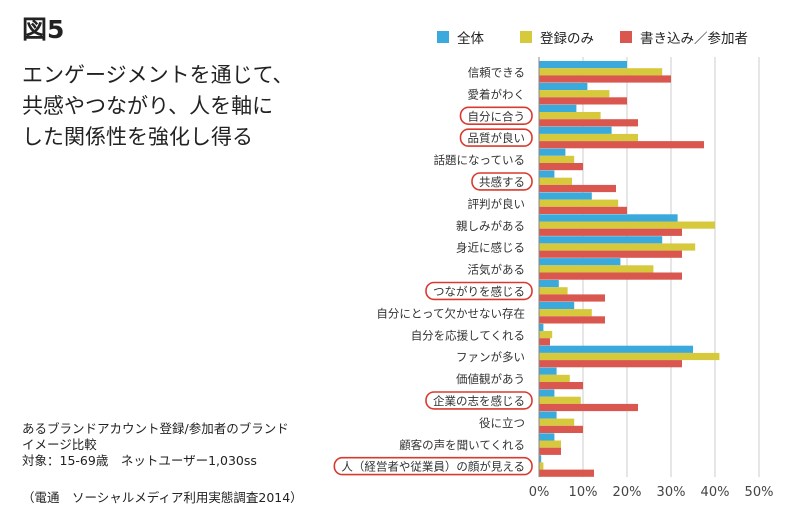 The image size is (800, 519). What do you see at coordinates (759, 492) in the screenshot?
I see `x-tick-label: 50%` at bounding box center [759, 492].